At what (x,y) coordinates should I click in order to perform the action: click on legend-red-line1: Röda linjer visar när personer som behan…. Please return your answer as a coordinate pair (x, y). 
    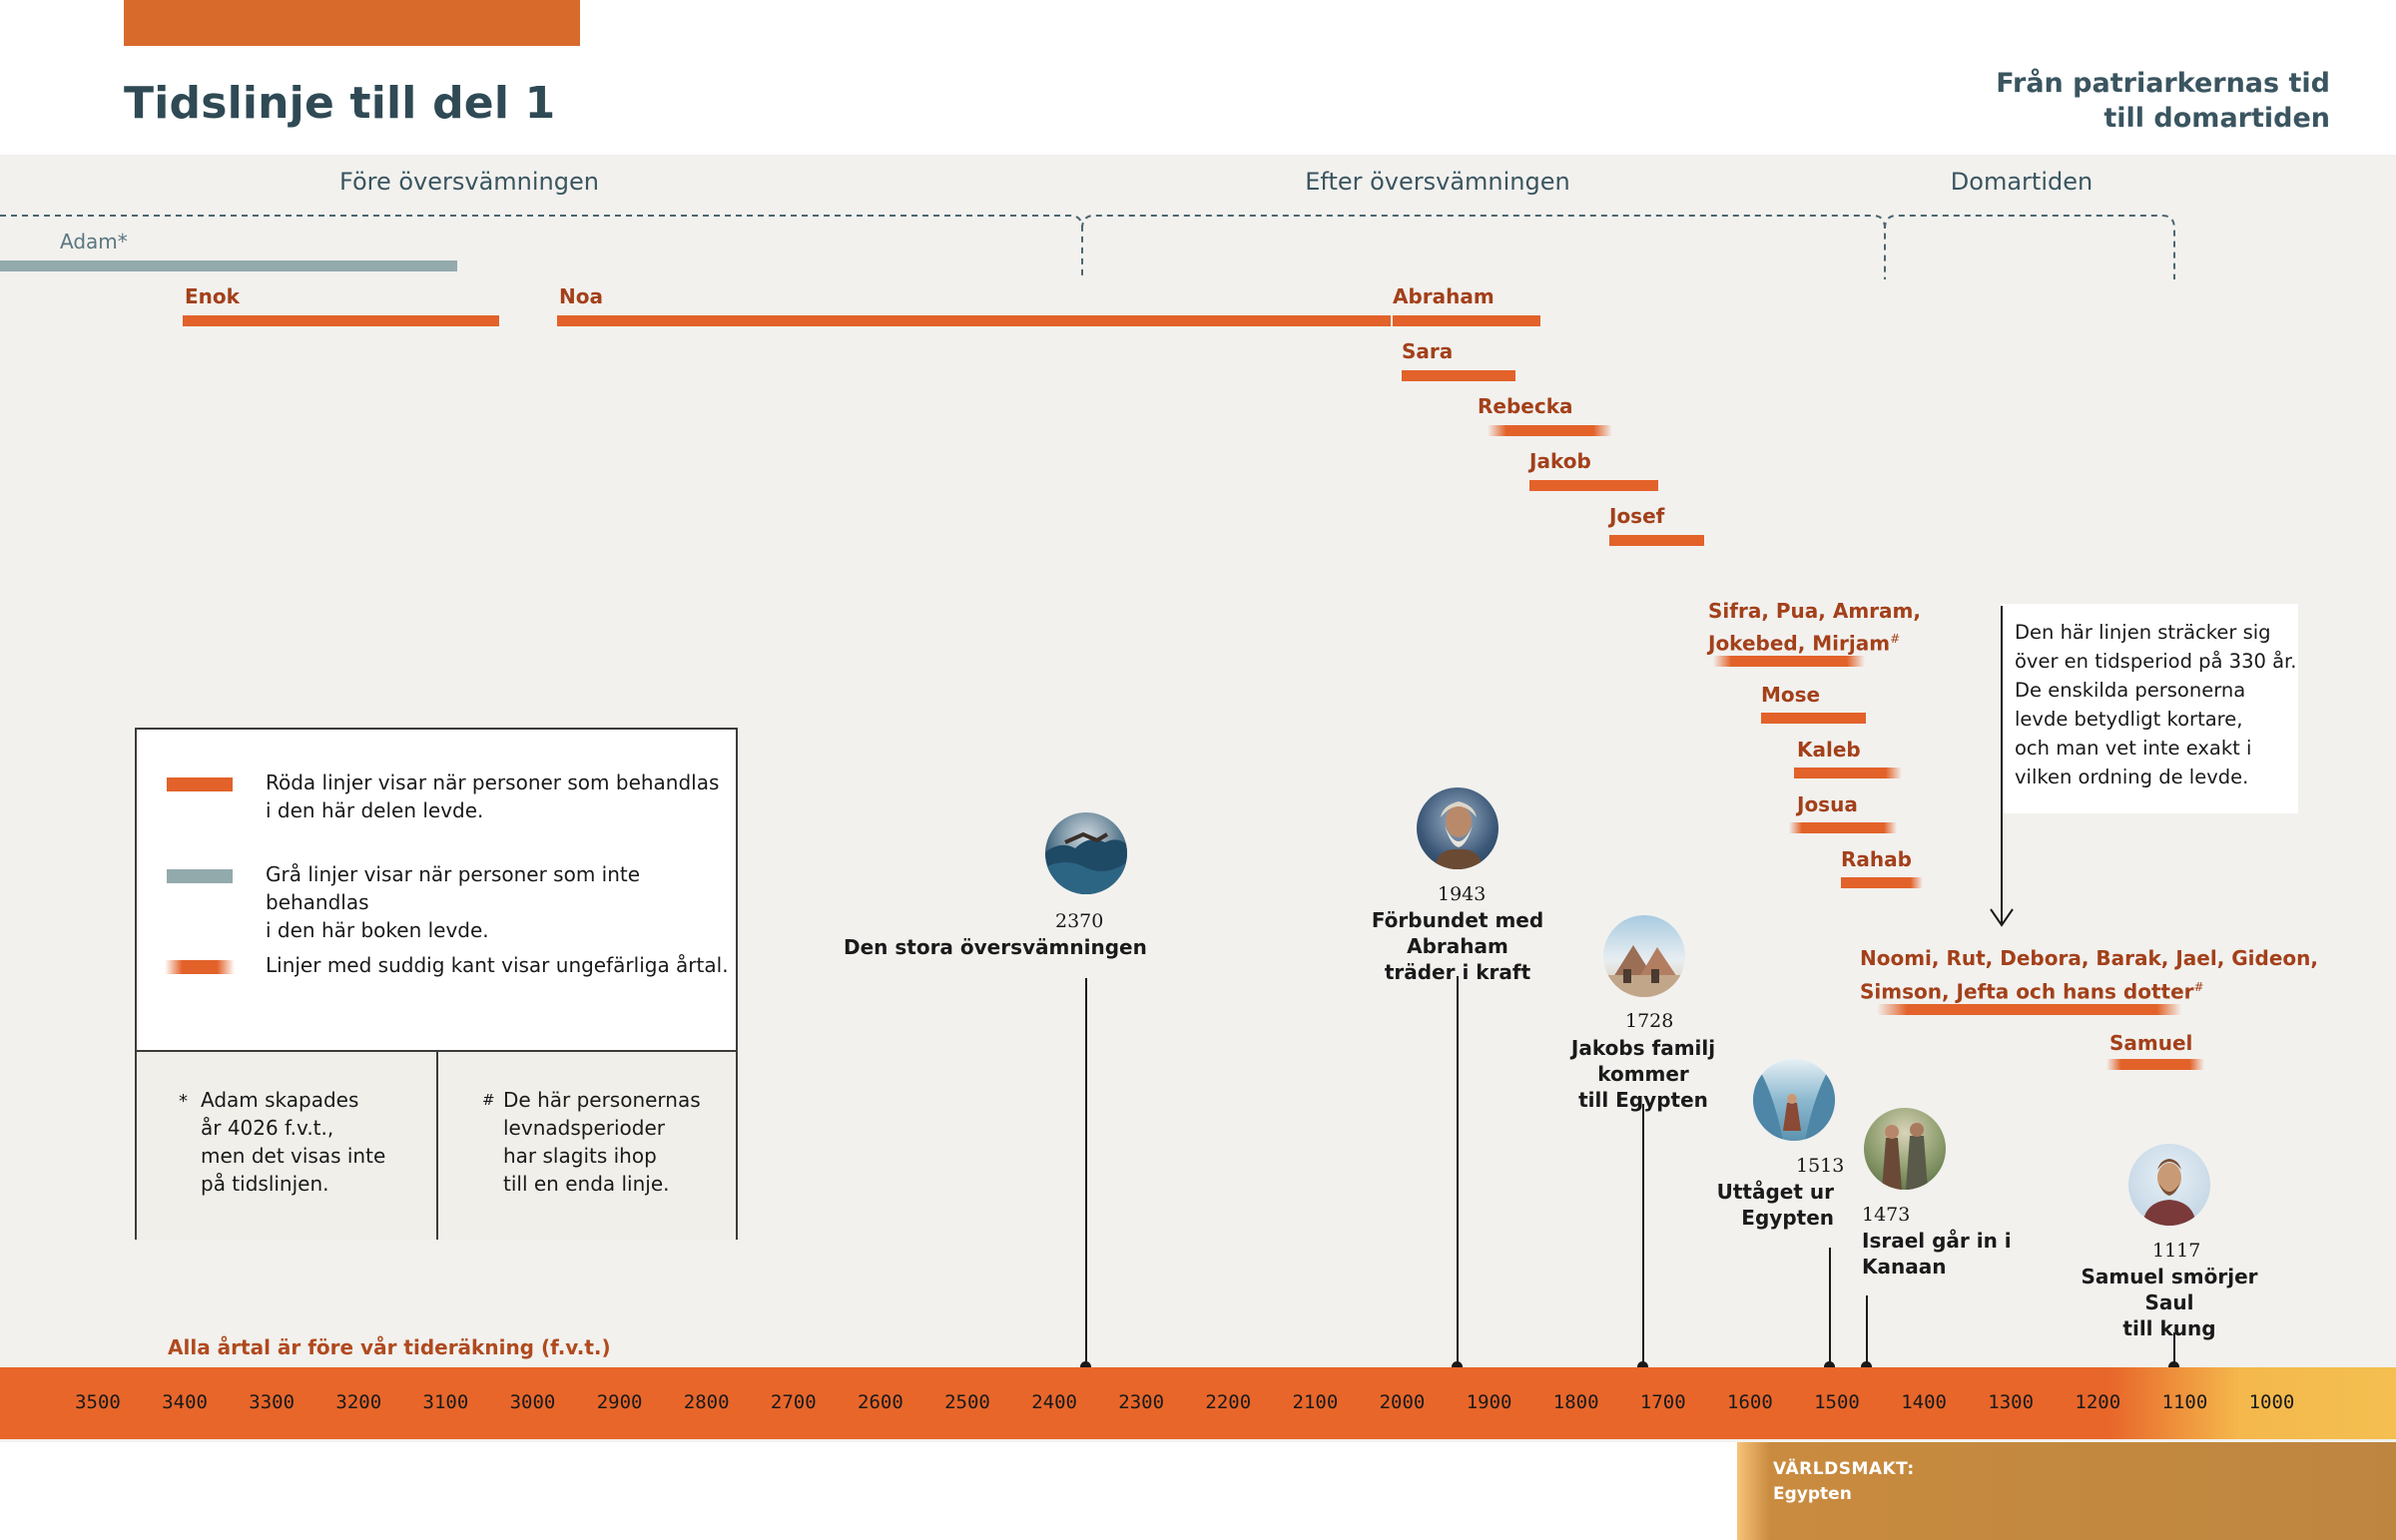
    Looking at the image, I should click on (493, 782).